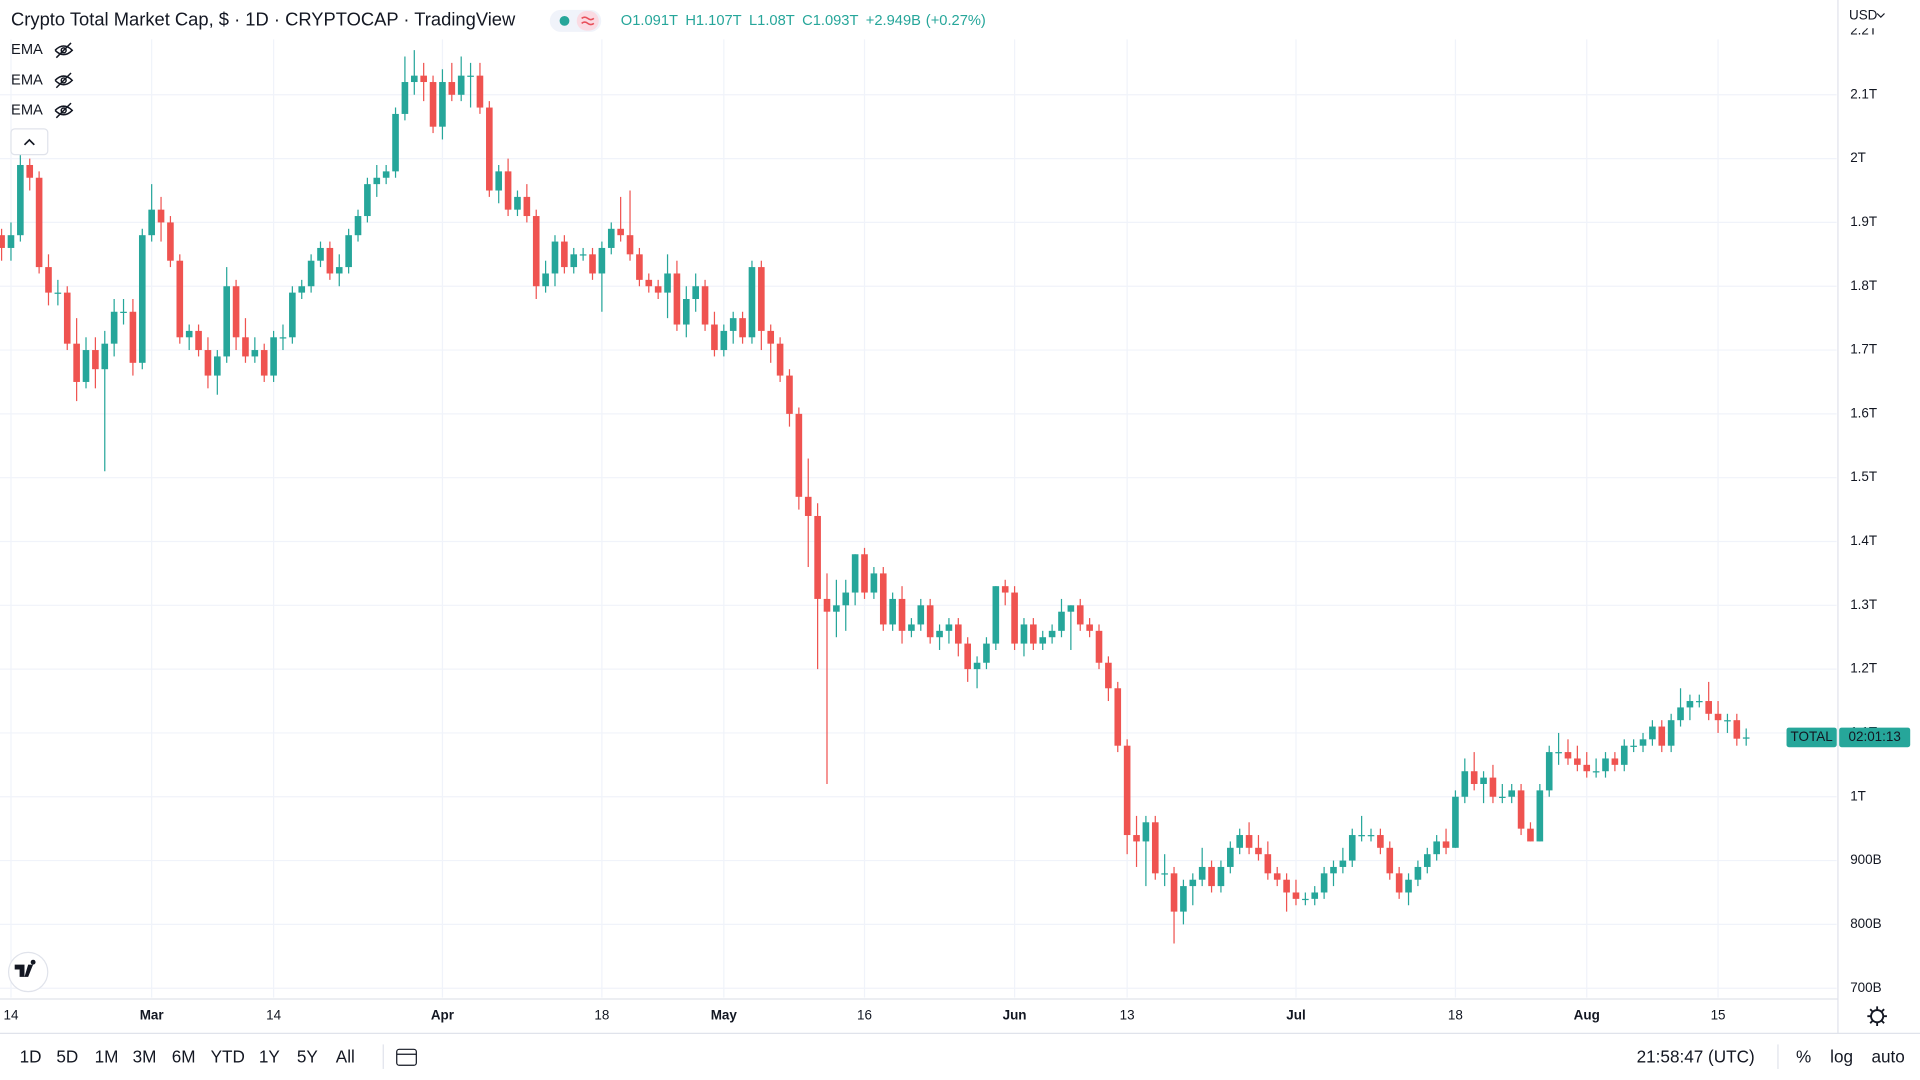  I want to click on ohlc-key: H, so click(690, 21).